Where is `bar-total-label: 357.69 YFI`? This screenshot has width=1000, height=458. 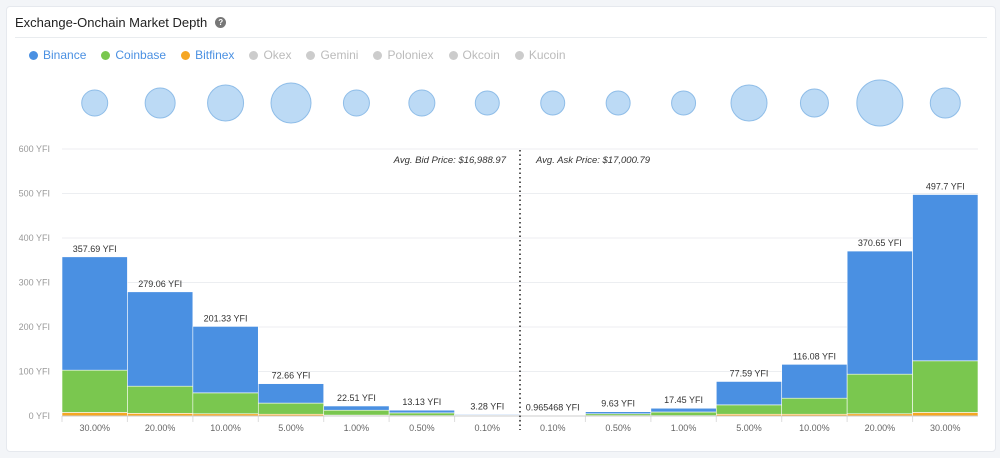
bar-total-label: 357.69 YFI is located at coordinates (95, 249).